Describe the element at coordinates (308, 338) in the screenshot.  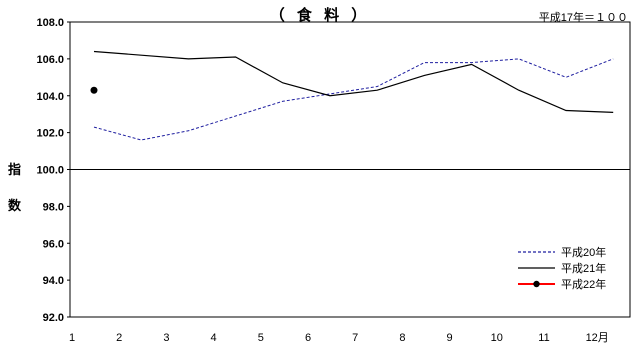
I see `x-tick-label: 6` at that location.